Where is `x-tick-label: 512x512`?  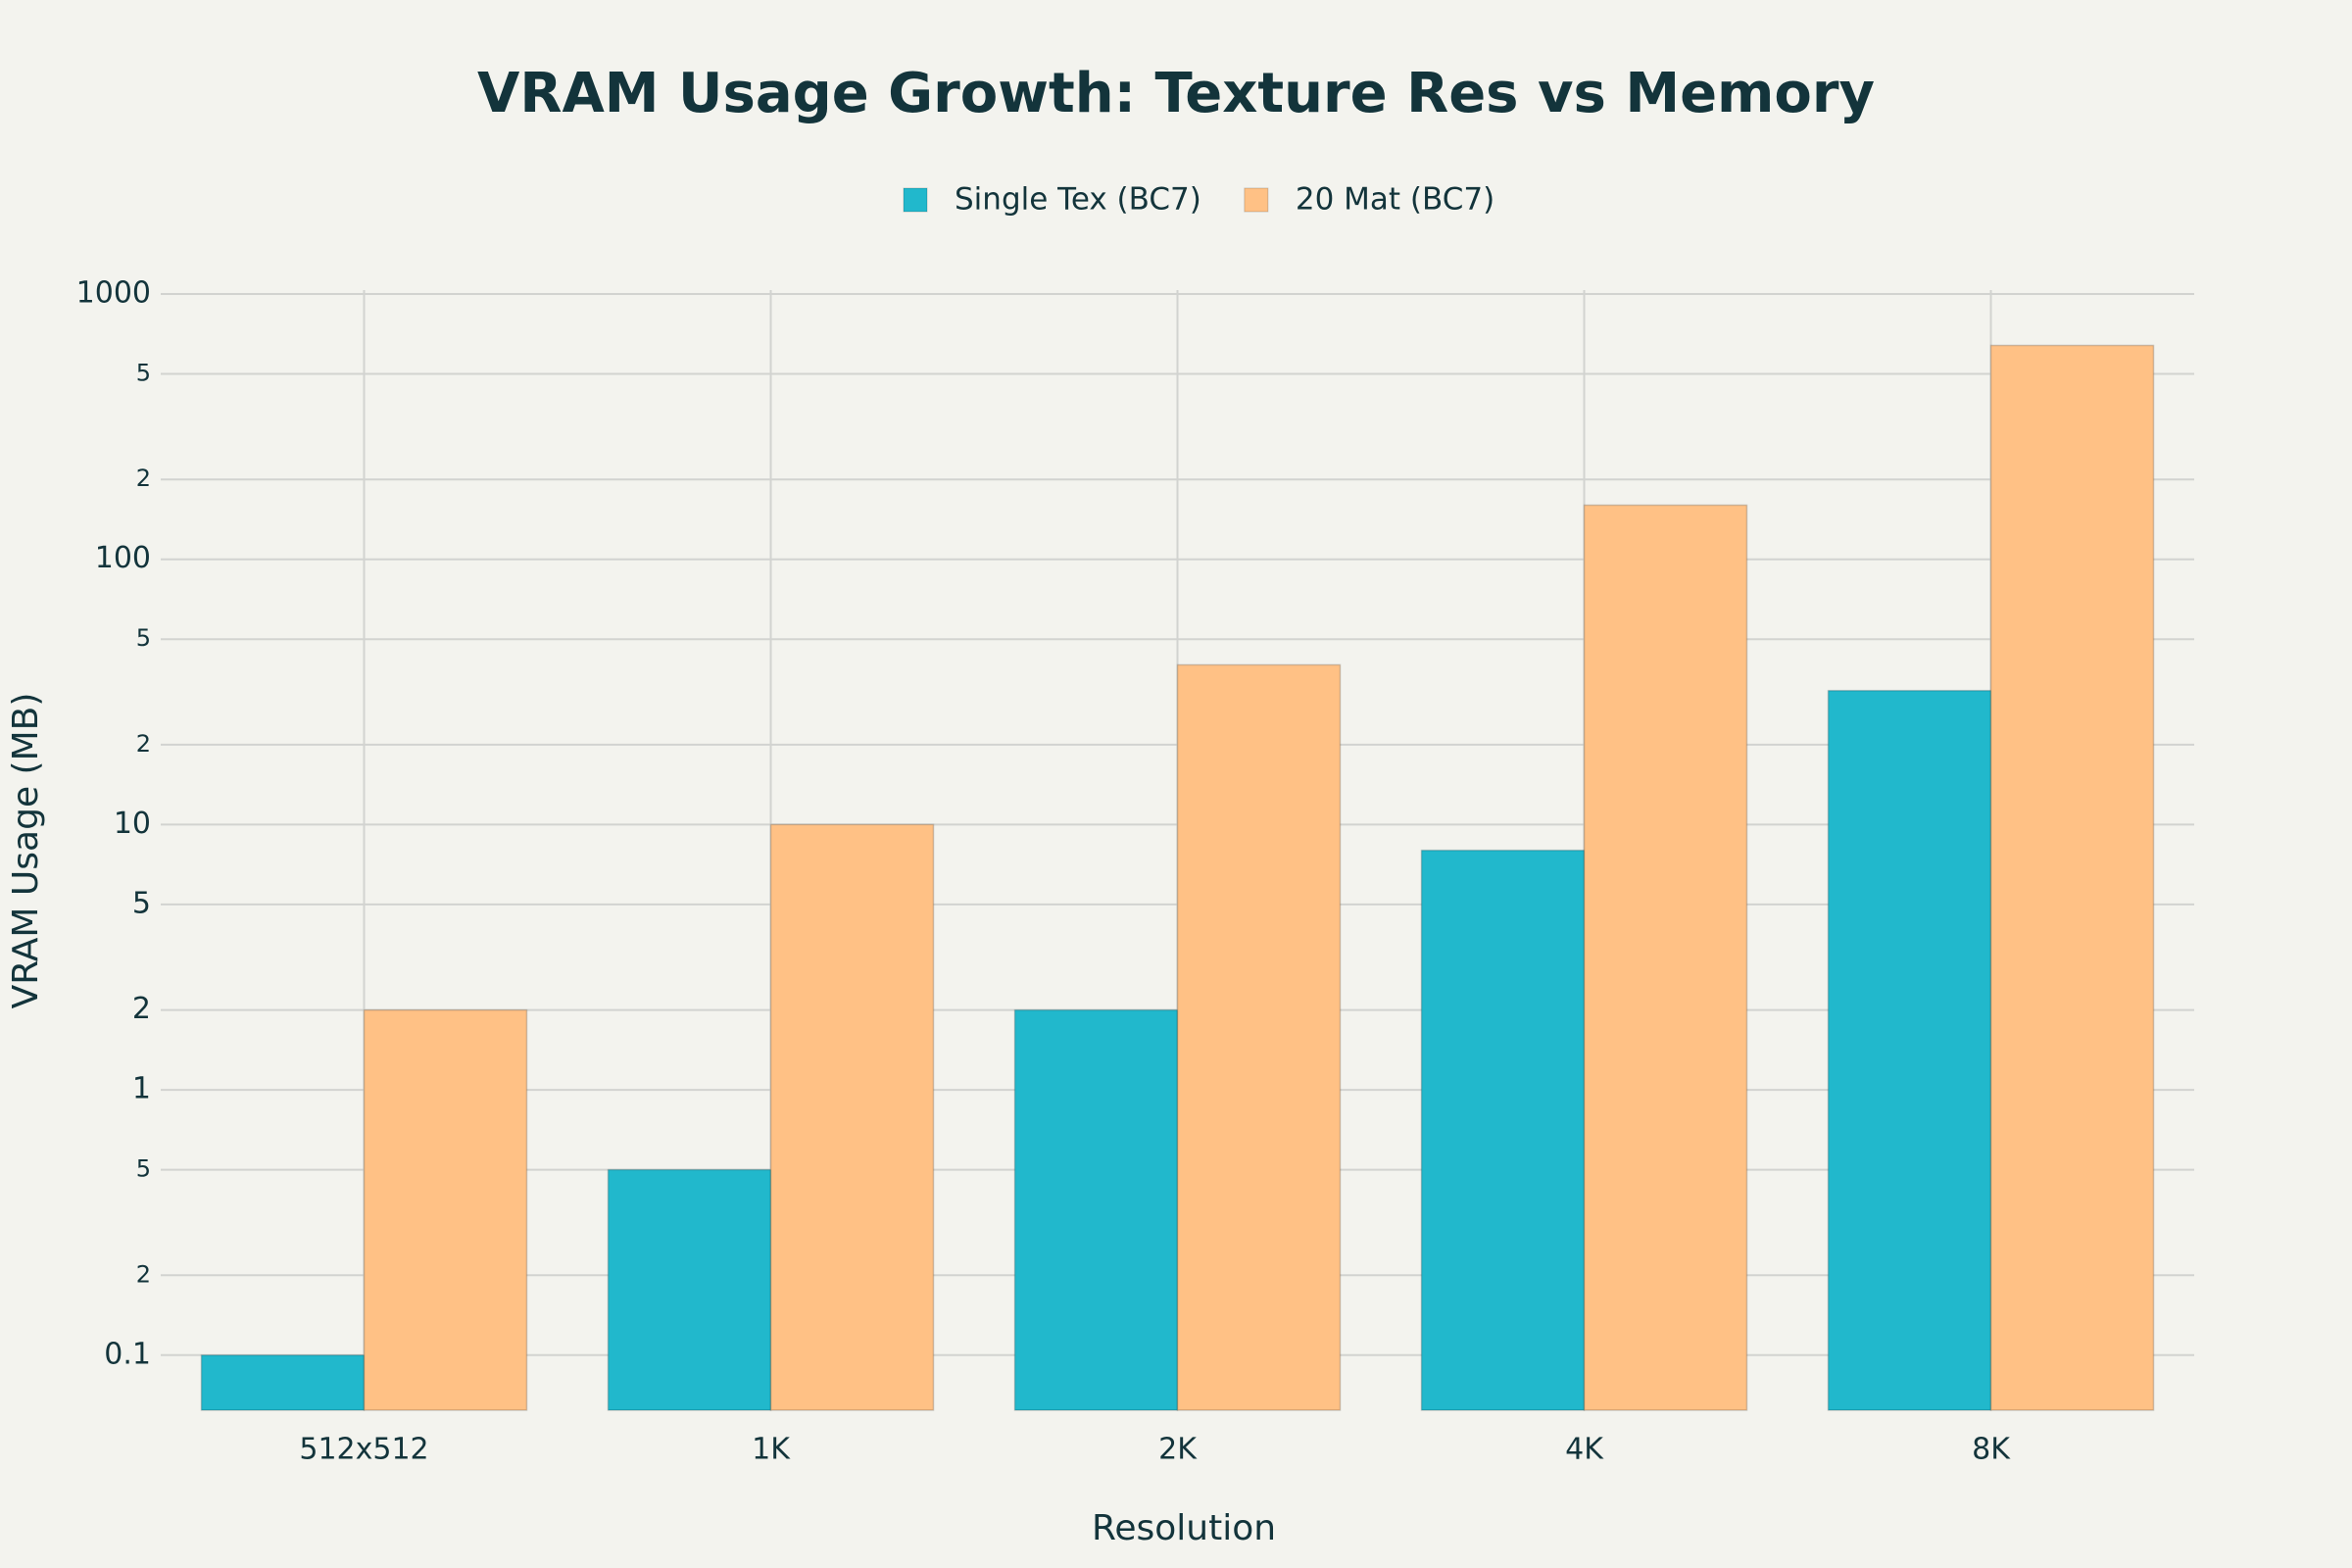 x-tick-label: 512x512 is located at coordinates (363, 1450).